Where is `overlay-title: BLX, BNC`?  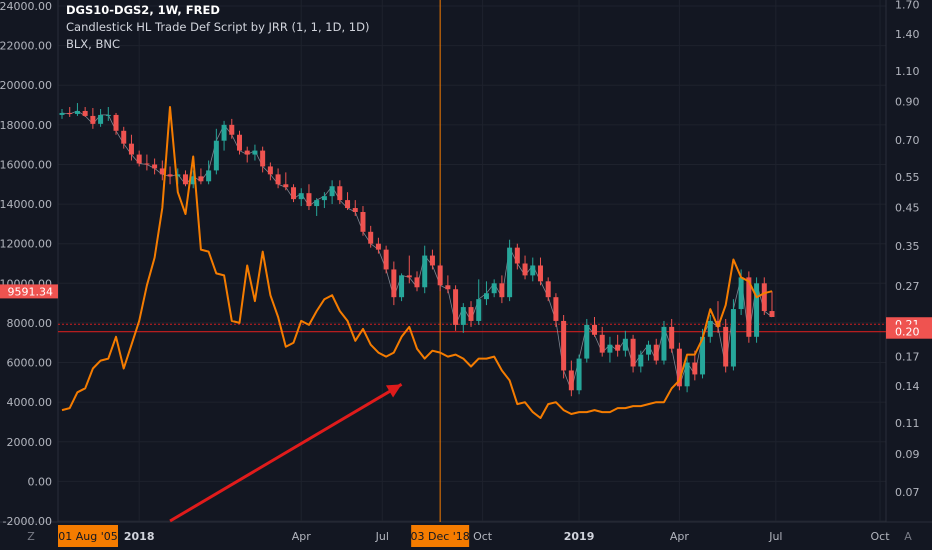
overlay-title: BLX, BNC is located at coordinates (93, 44).